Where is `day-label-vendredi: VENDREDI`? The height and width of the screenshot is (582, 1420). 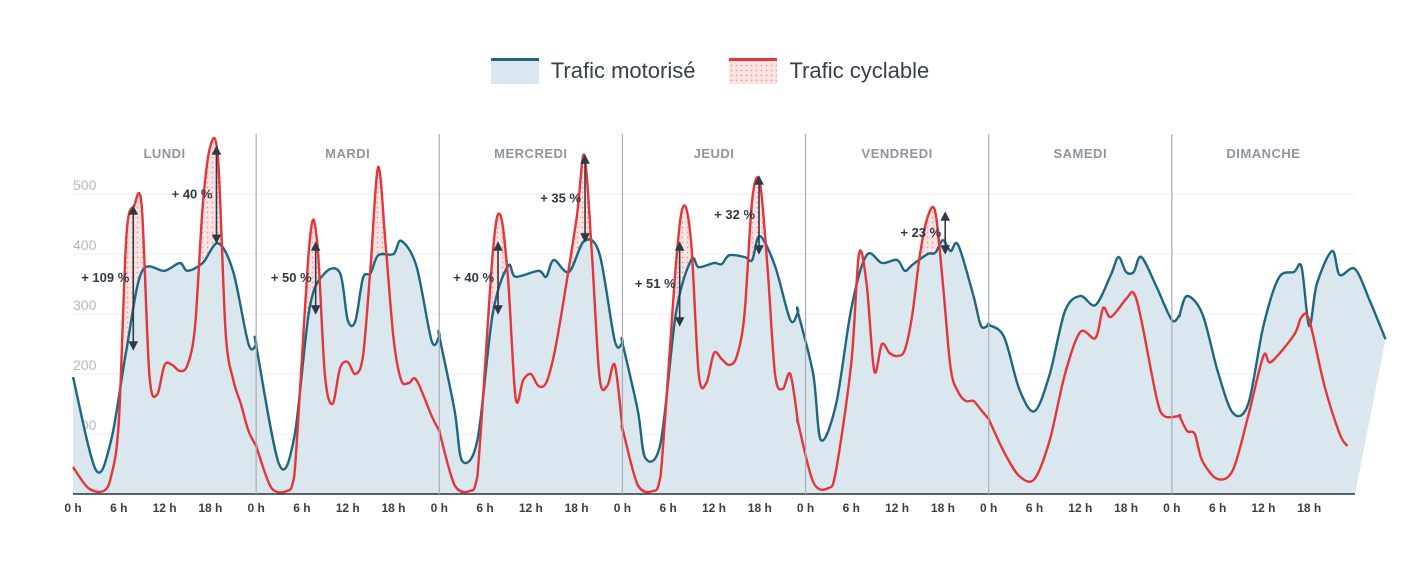 day-label-vendredi: VENDREDI is located at coordinates (897, 153).